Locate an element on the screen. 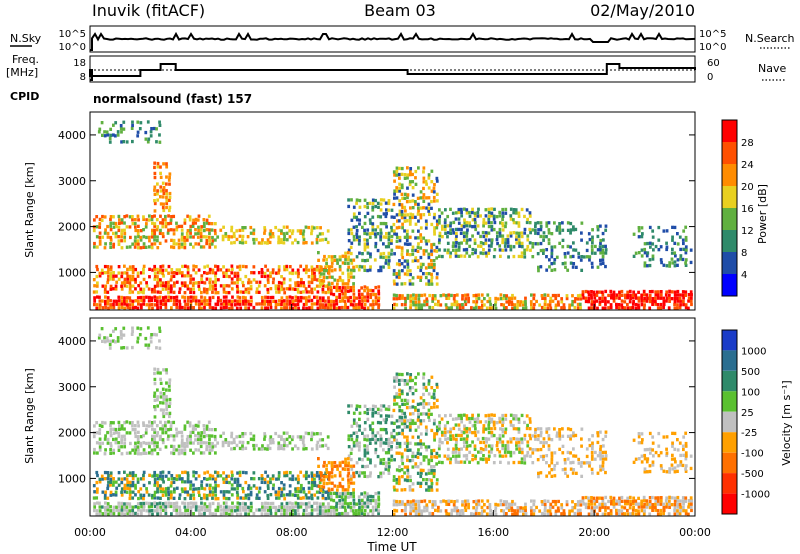 Image resolution: width=800 pixels, height=554 pixels. nsky-trace is located at coordinates (393, 41).